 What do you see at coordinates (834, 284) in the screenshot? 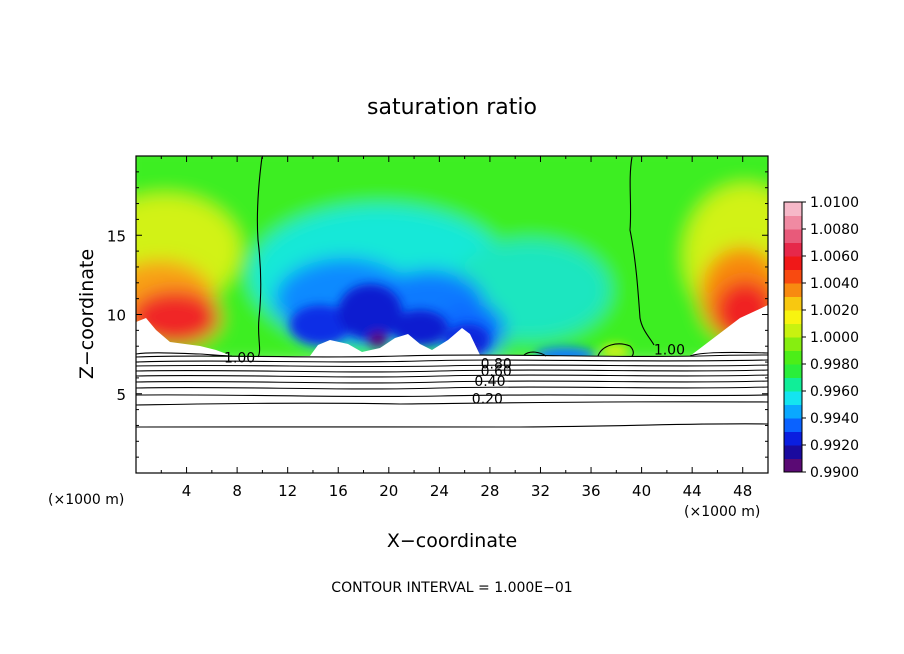
I see `colorbar-label: 1.0040` at bounding box center [834, 284].